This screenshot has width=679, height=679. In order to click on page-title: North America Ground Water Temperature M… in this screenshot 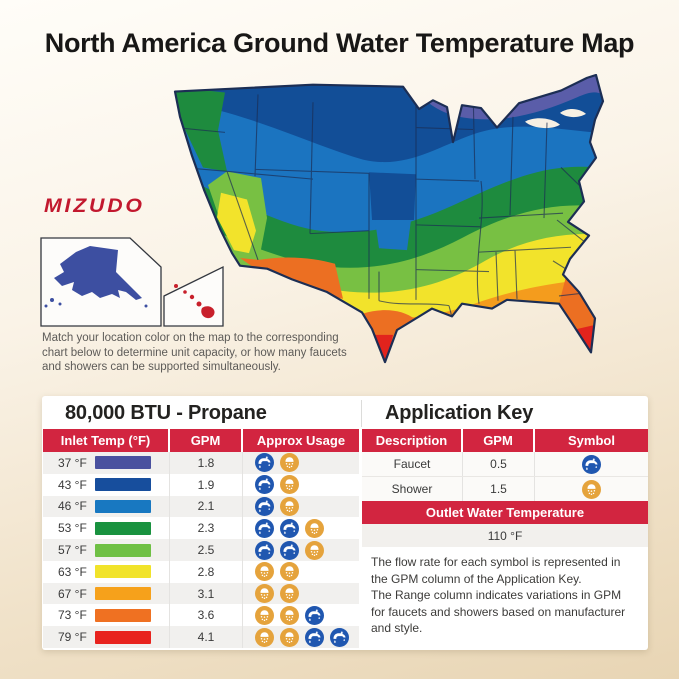, I will do `click(339, 43)`.